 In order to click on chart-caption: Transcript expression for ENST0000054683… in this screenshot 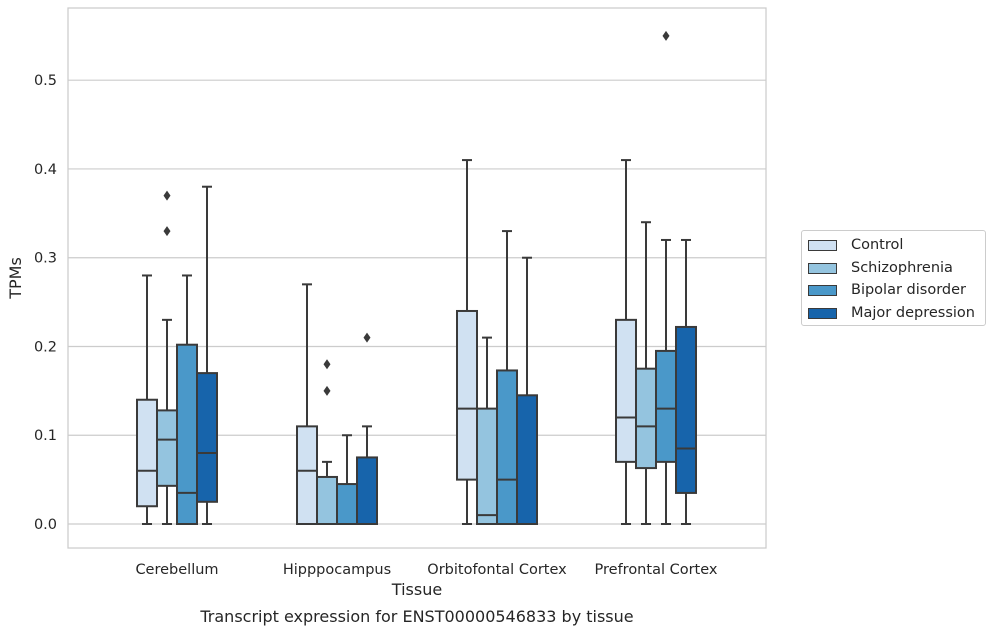, I will do `click(416, 616)`.